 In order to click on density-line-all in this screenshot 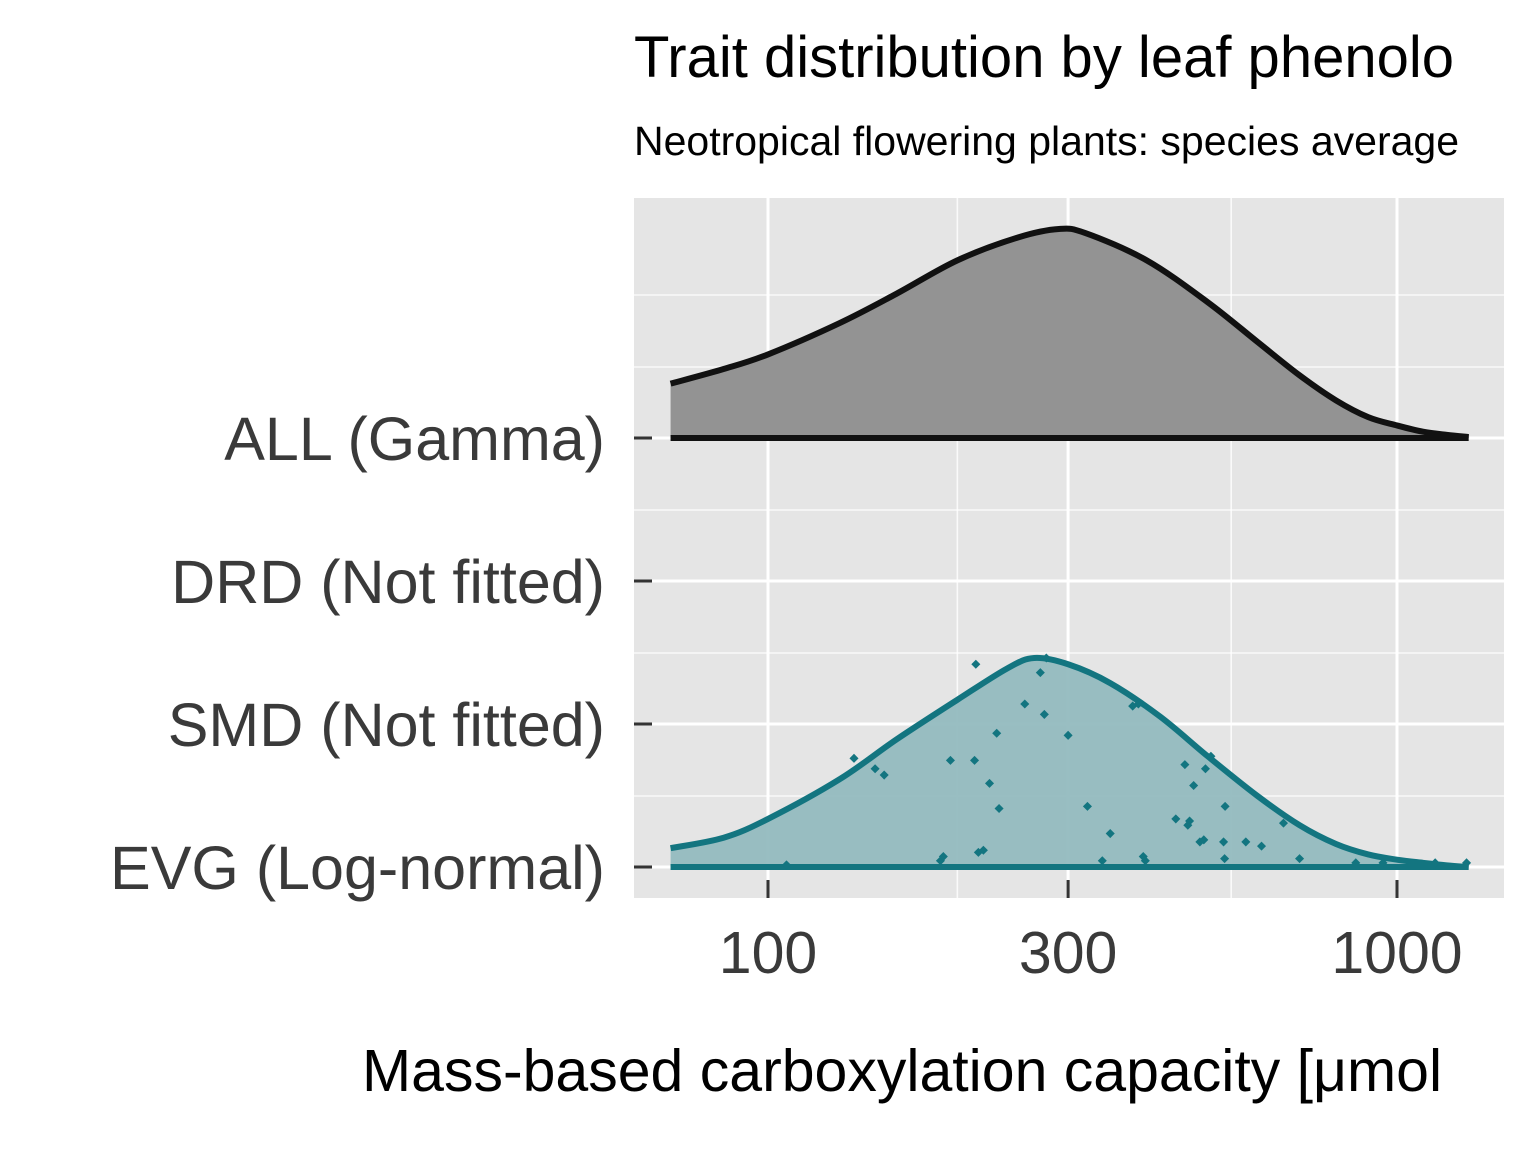, I will do `click(1069, 332)`.